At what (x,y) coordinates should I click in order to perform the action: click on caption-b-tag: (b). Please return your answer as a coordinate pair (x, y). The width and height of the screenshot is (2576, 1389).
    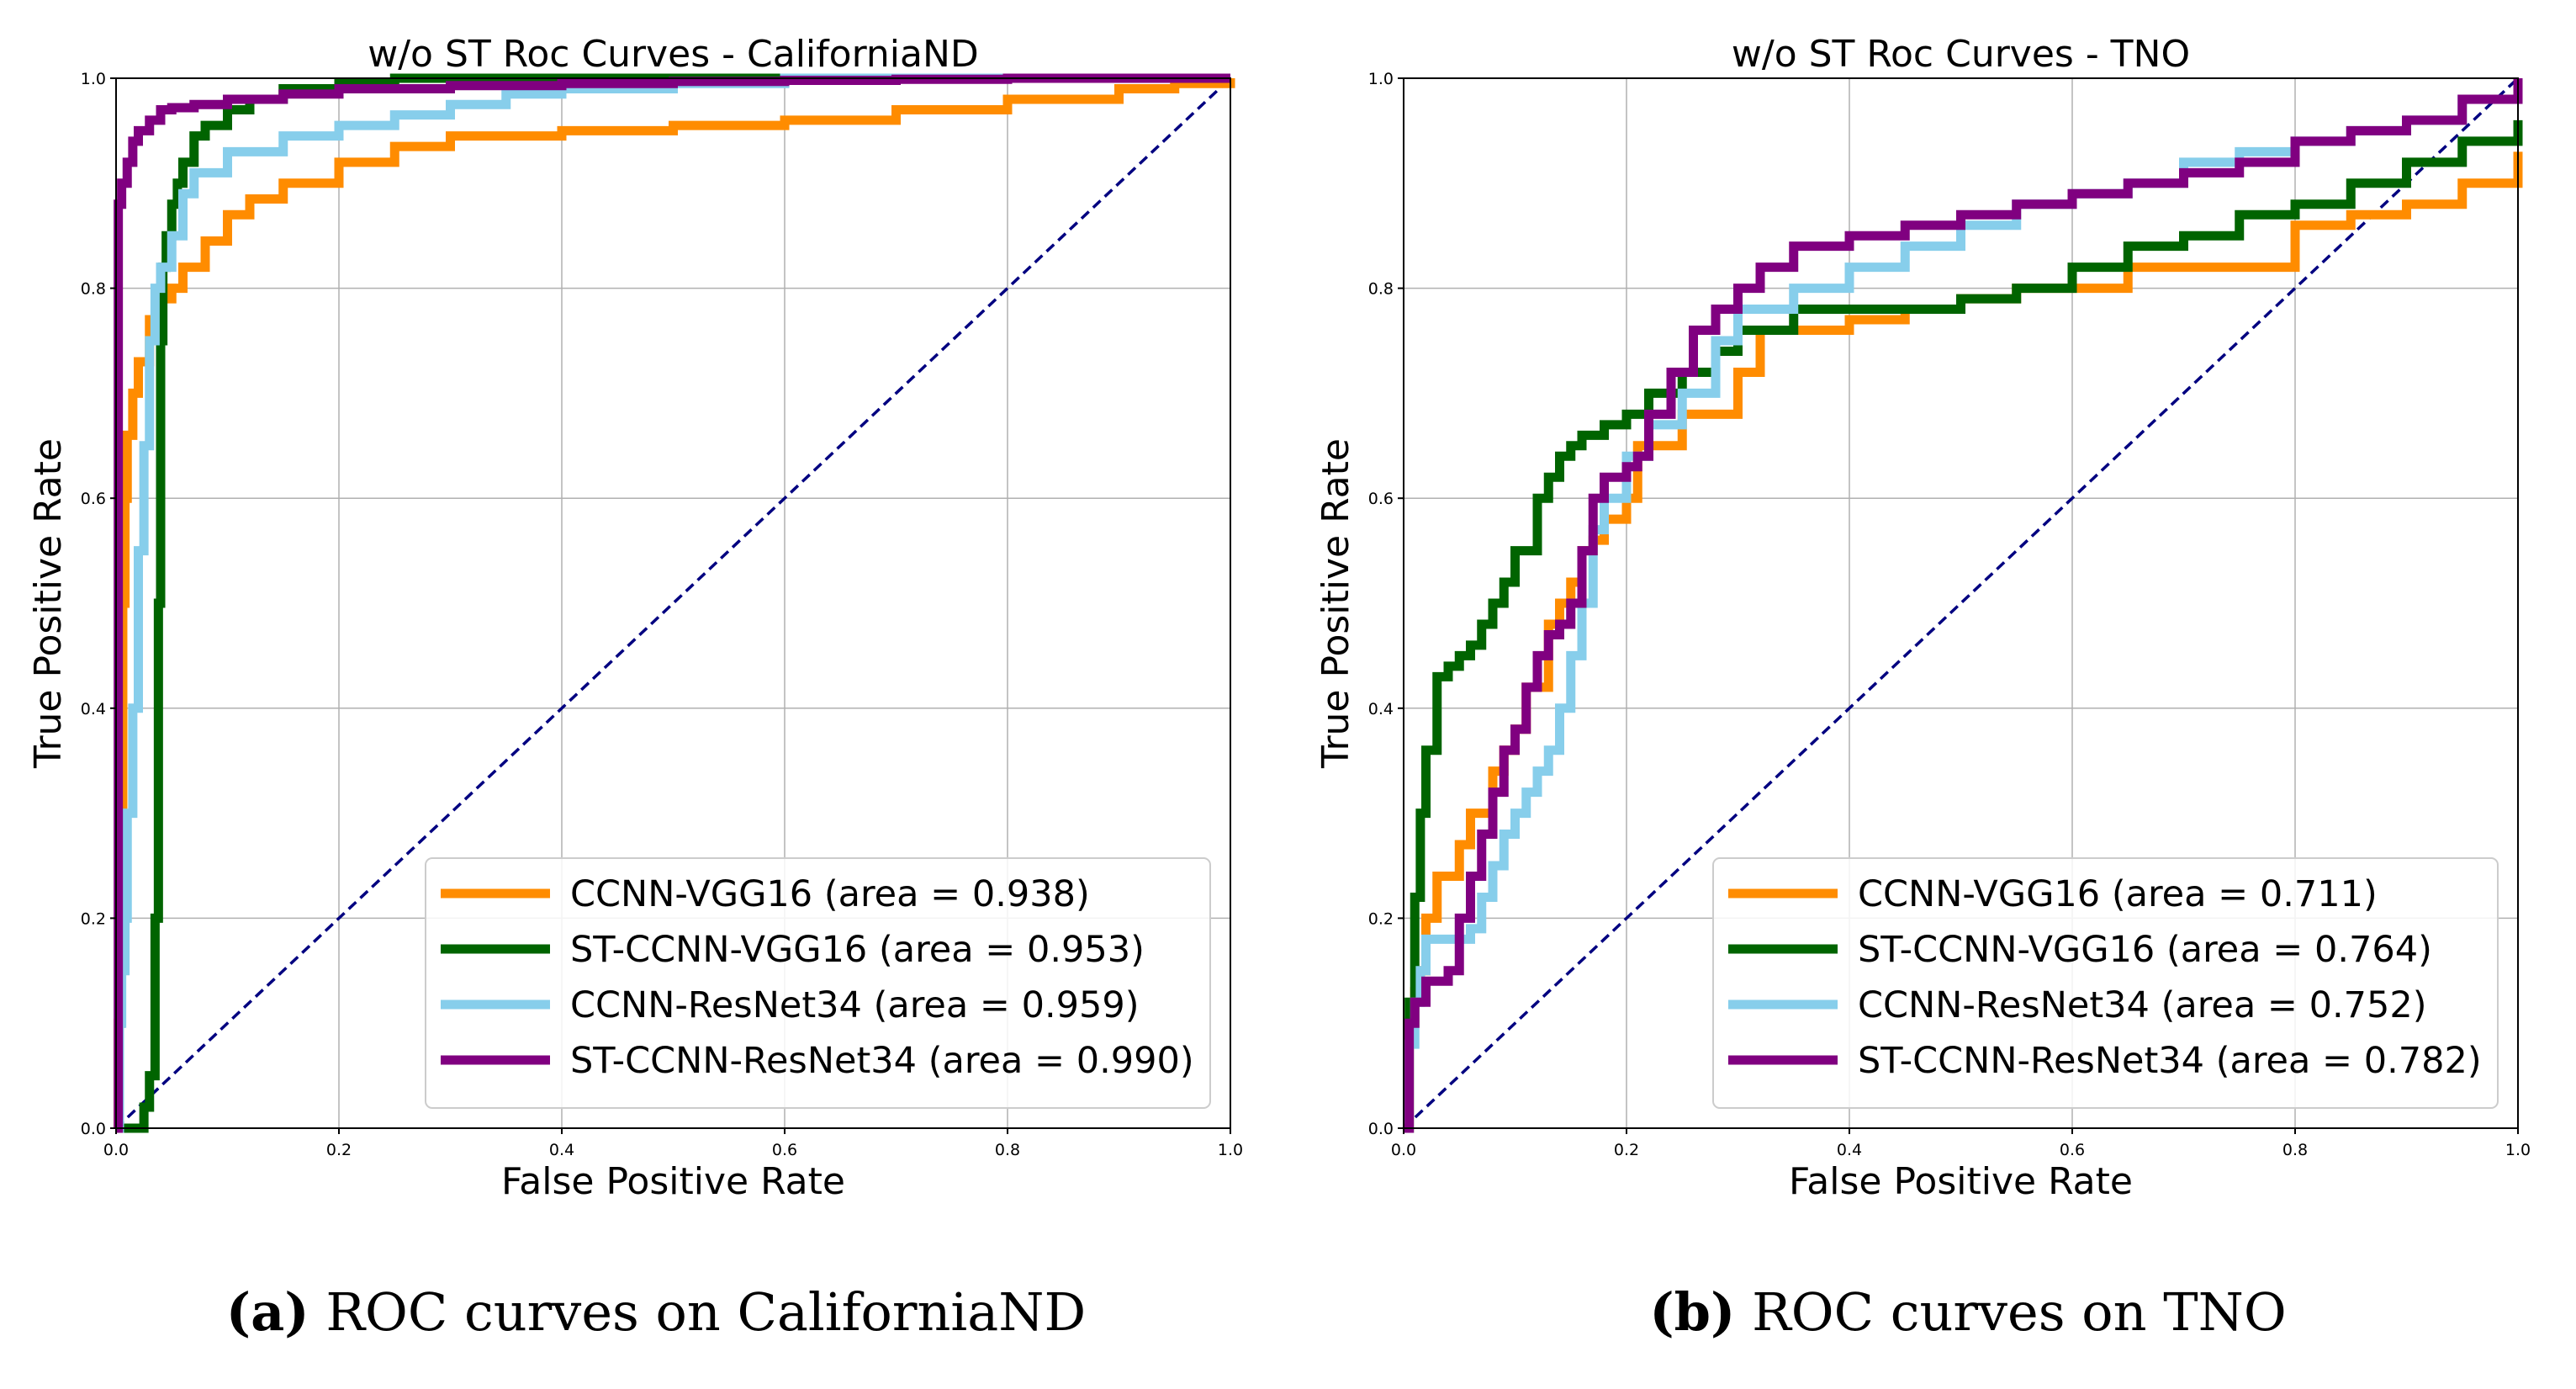
    Looking at the image, I should click on (1692, 1312).